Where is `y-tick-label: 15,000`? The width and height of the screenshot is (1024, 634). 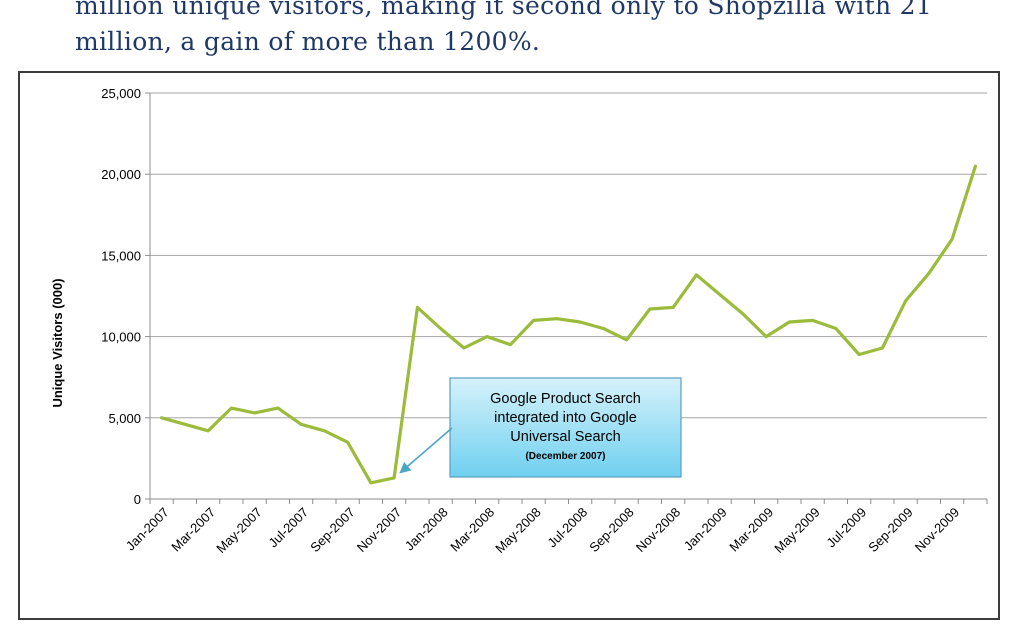
y-tick-label: 15,000 is located at coordinates (121, 255).